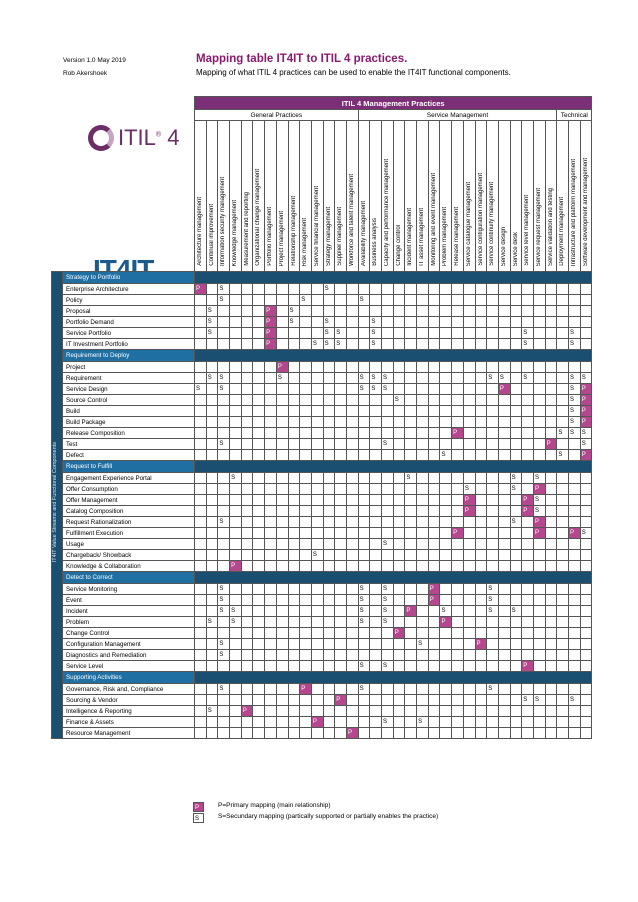 Image resolution: width=638 pixels, height=902 pixels. What do you see at coordinates (128, 400) in the screenshot?
I see `component-label: Source Control` at bounding box center [128, 400].